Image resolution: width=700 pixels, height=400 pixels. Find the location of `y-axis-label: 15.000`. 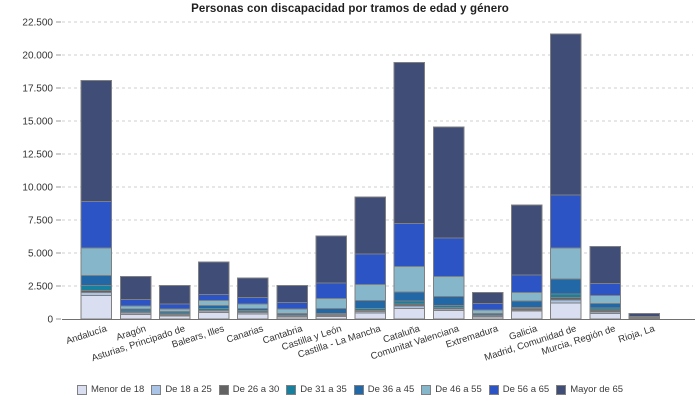

y-axis-label: 15.000 is located at coordinates (37, 122).